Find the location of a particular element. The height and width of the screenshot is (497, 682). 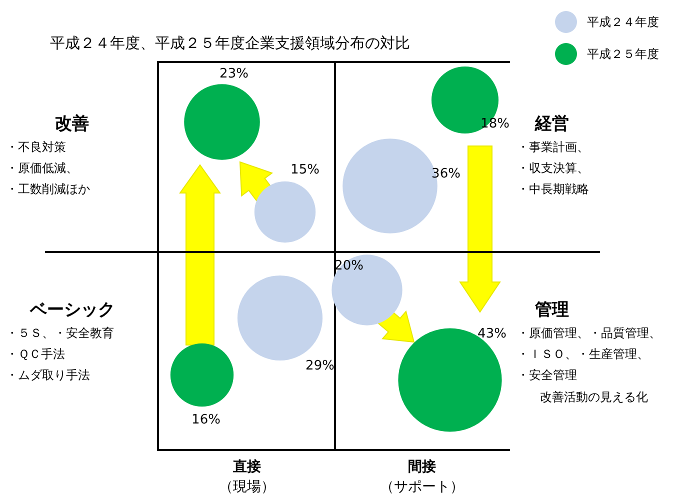

text: ・工数削減ほか is located at coordinates (48, 189).